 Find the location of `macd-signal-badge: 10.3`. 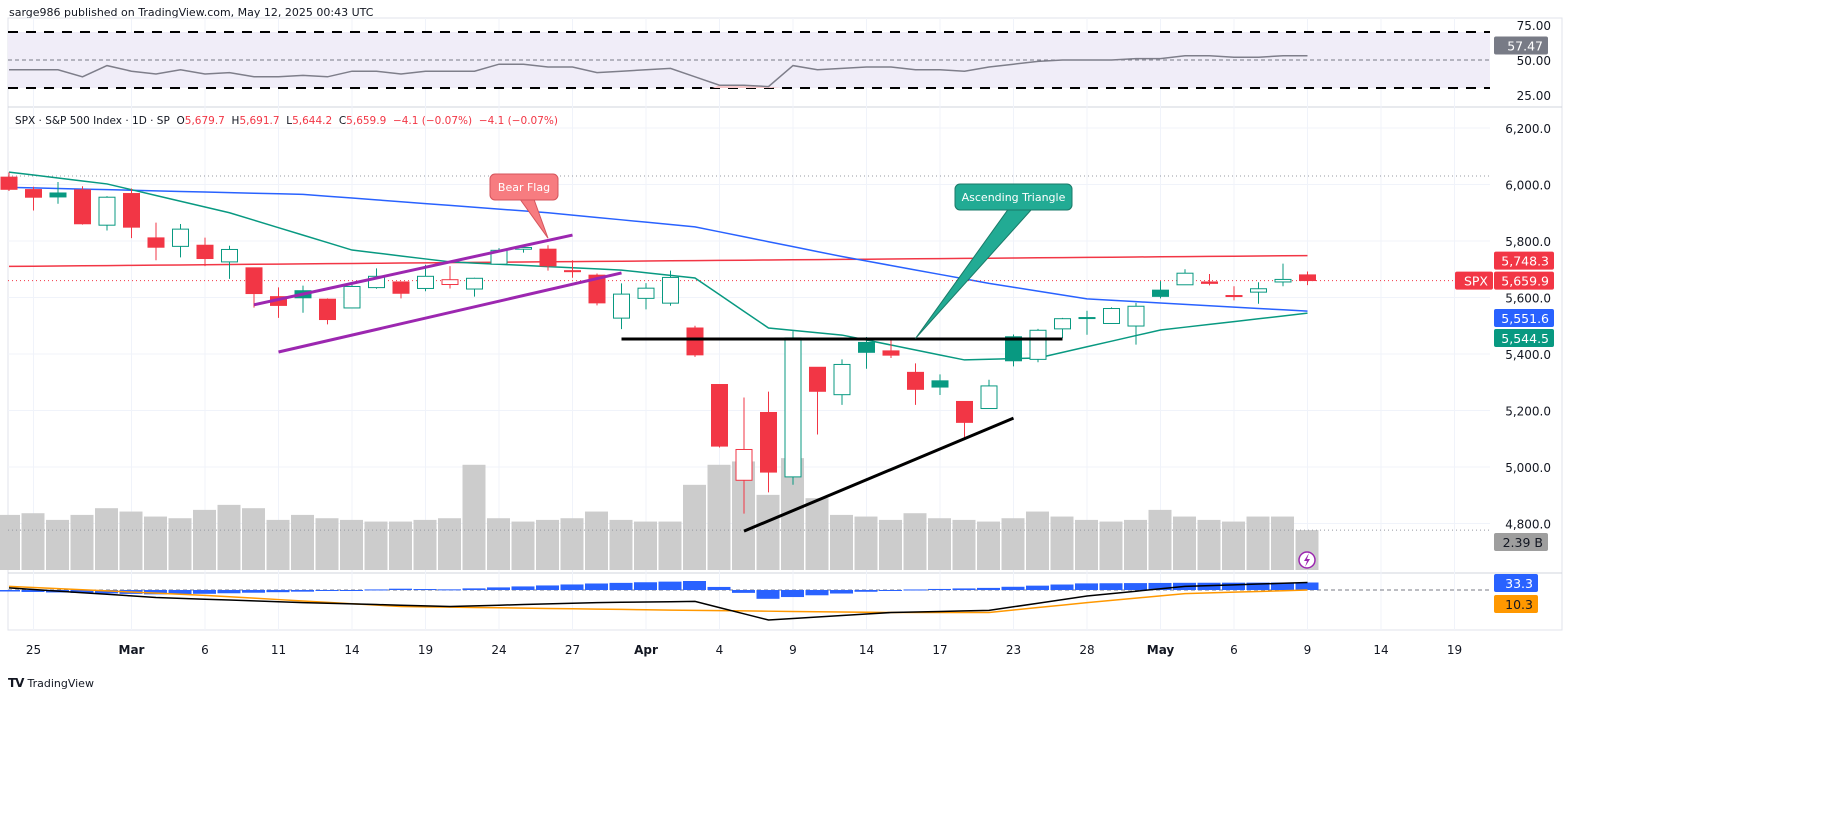

macd-signal-badge: 10.3 is located at coordinates (1519, 604).